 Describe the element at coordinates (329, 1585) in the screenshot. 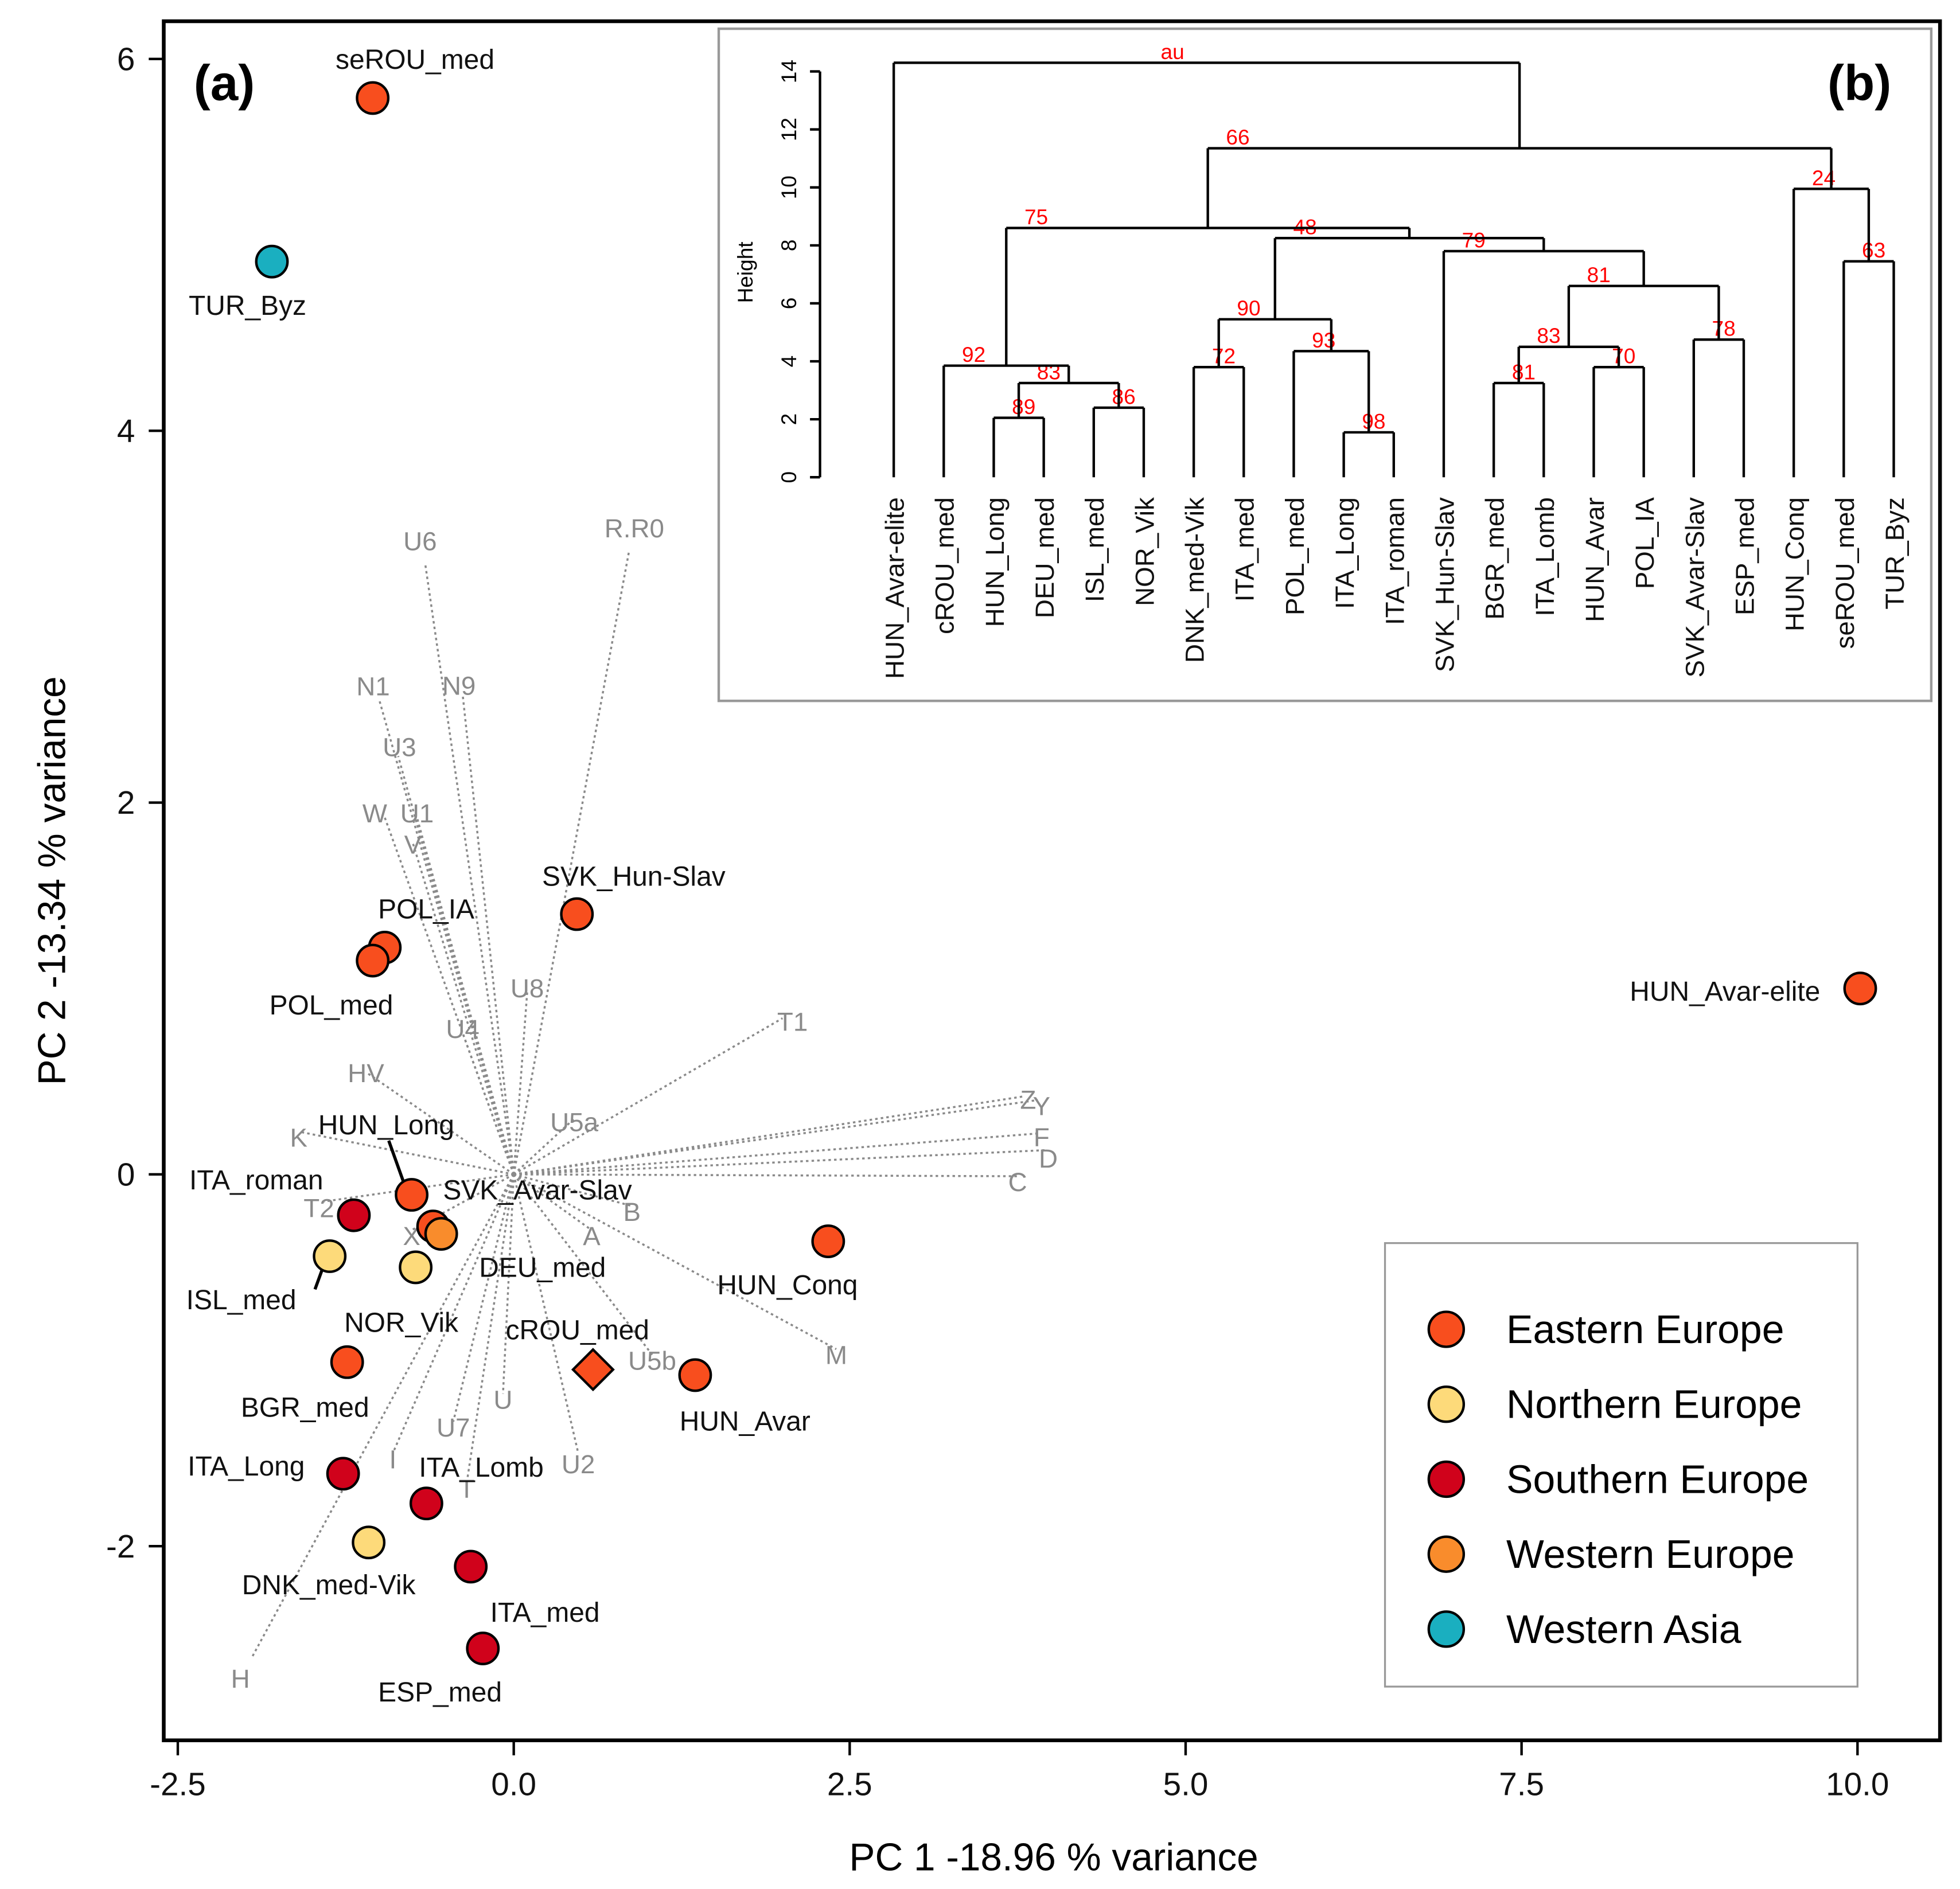

I see `point-label-DNK_med-Vik: DNK_med-Vik` at that location.